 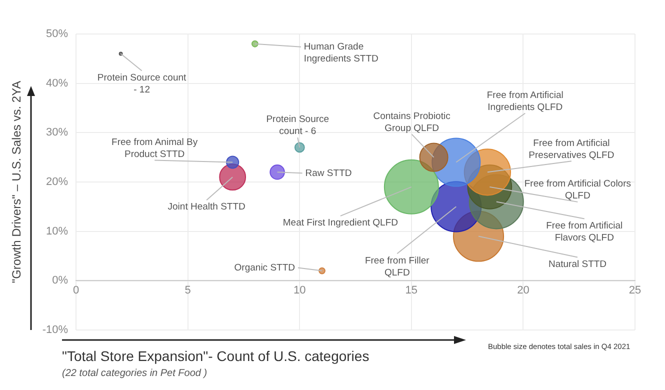 I want to click on x-tick-label: 10, so click(x=300, y=290).